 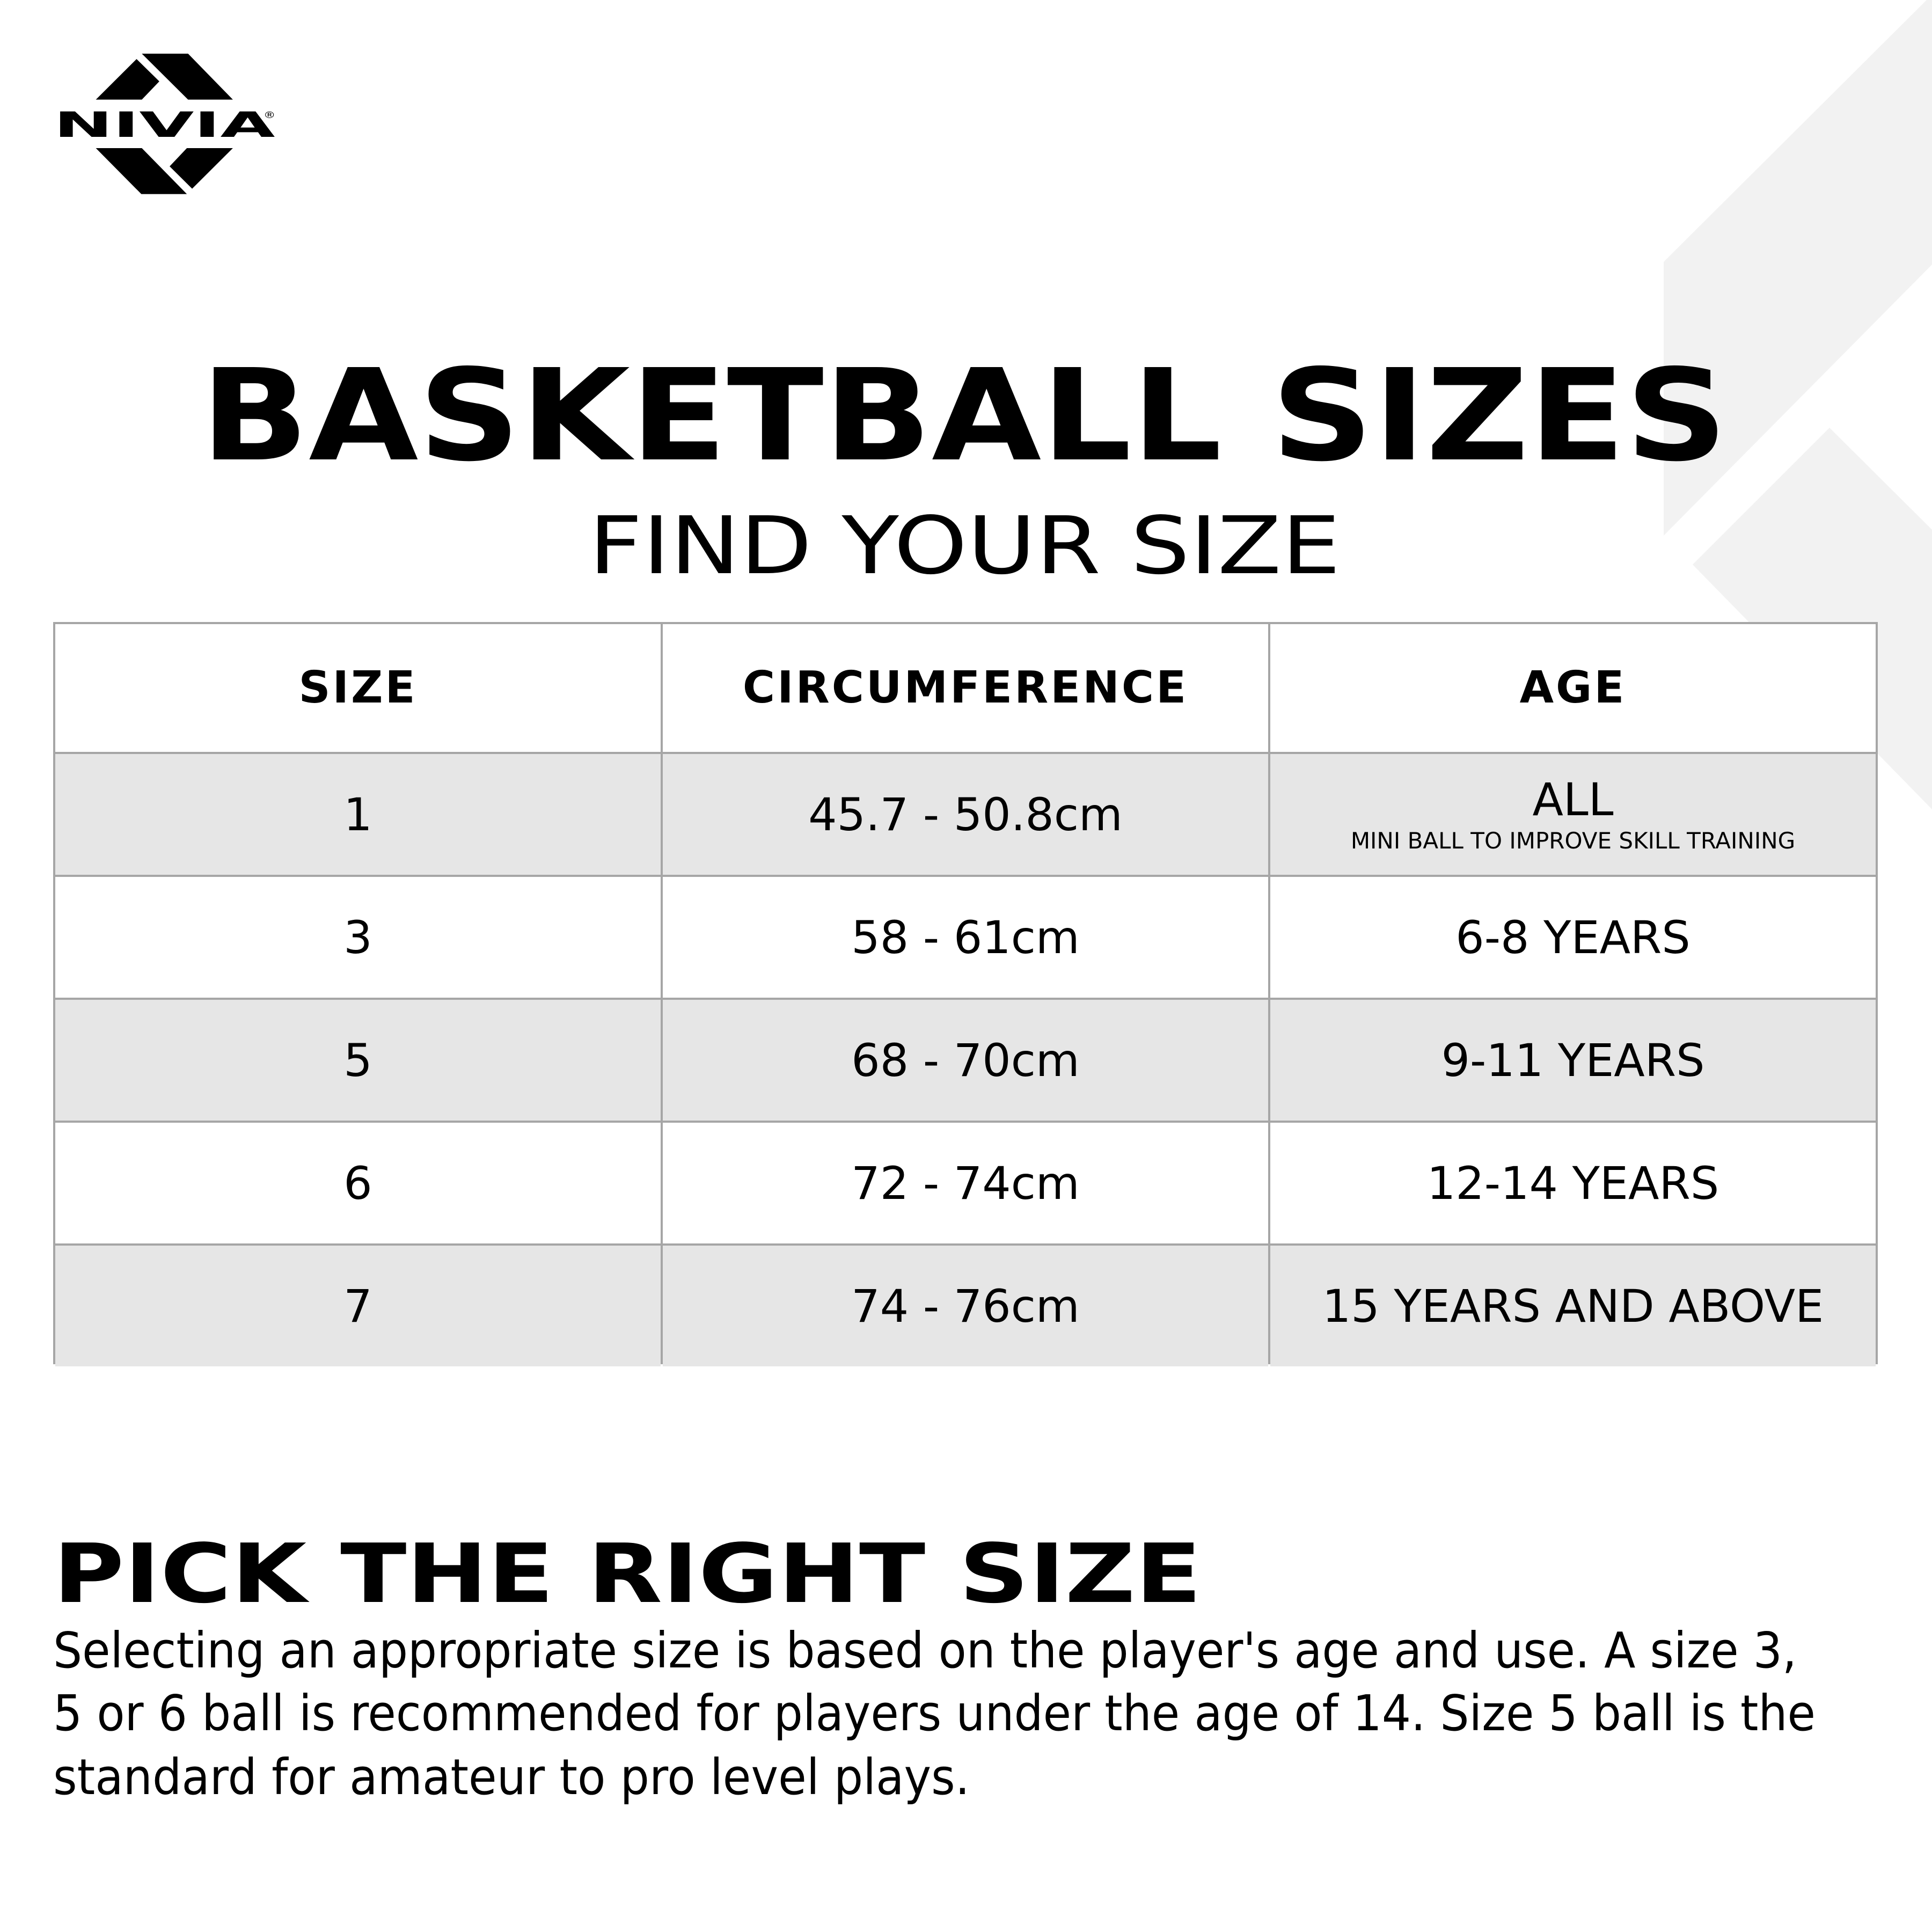 I want to click on cell-size: 6, so click(x=358, y=1183).